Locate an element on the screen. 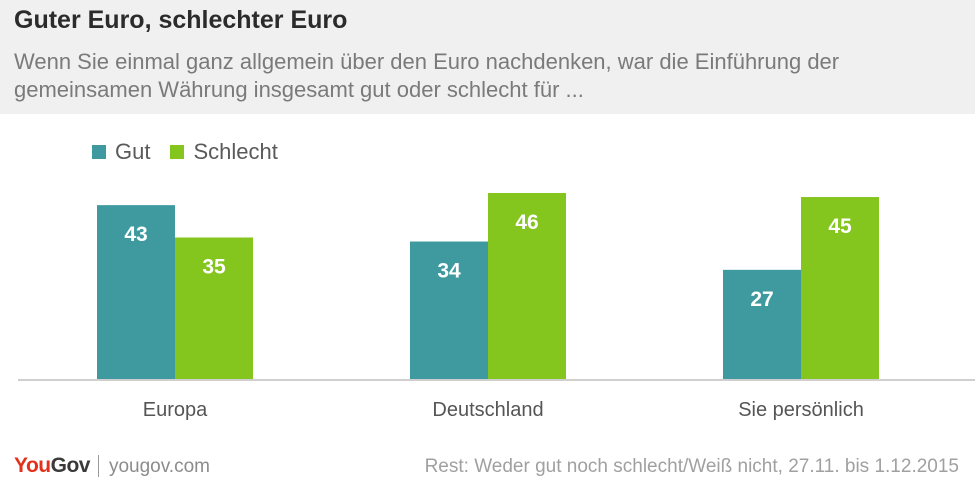 The height and width of the screenshot is (486, 975). data-label-gut-3: 27 is located at coordinates (761, 299).